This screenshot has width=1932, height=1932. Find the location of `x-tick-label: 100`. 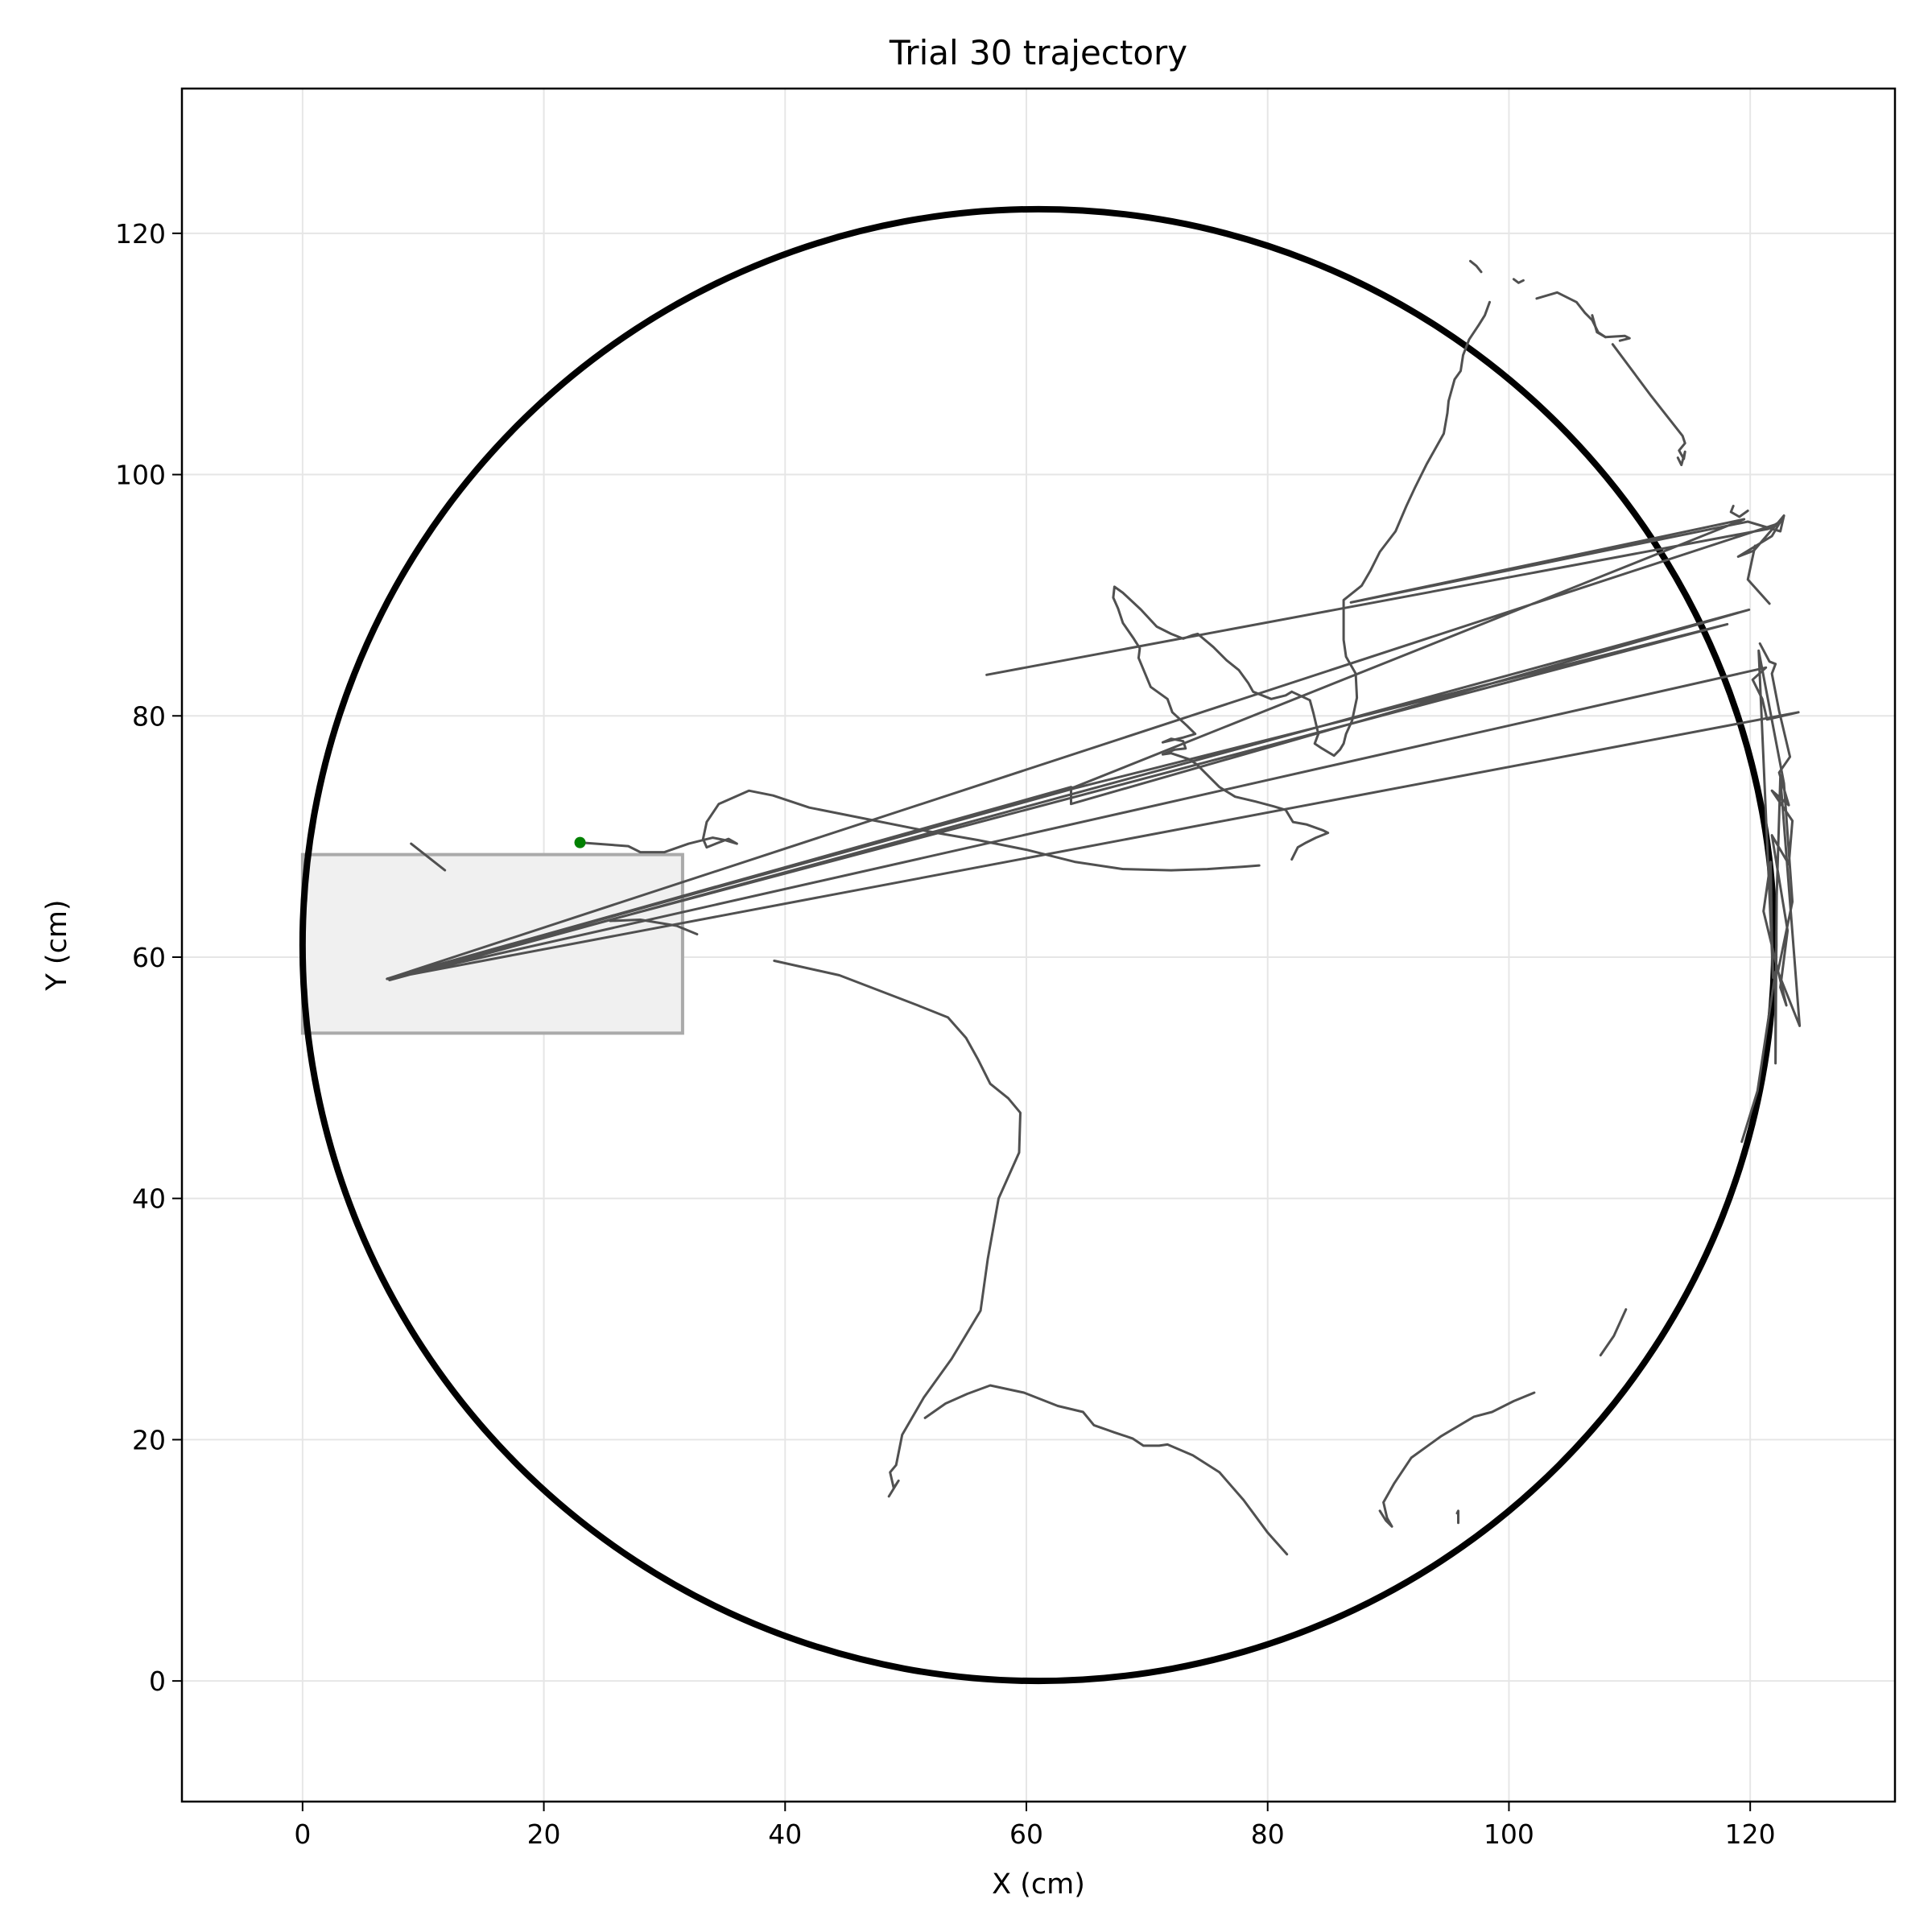

x-tick-label: 100 is located at coordinates (1509, 1834).